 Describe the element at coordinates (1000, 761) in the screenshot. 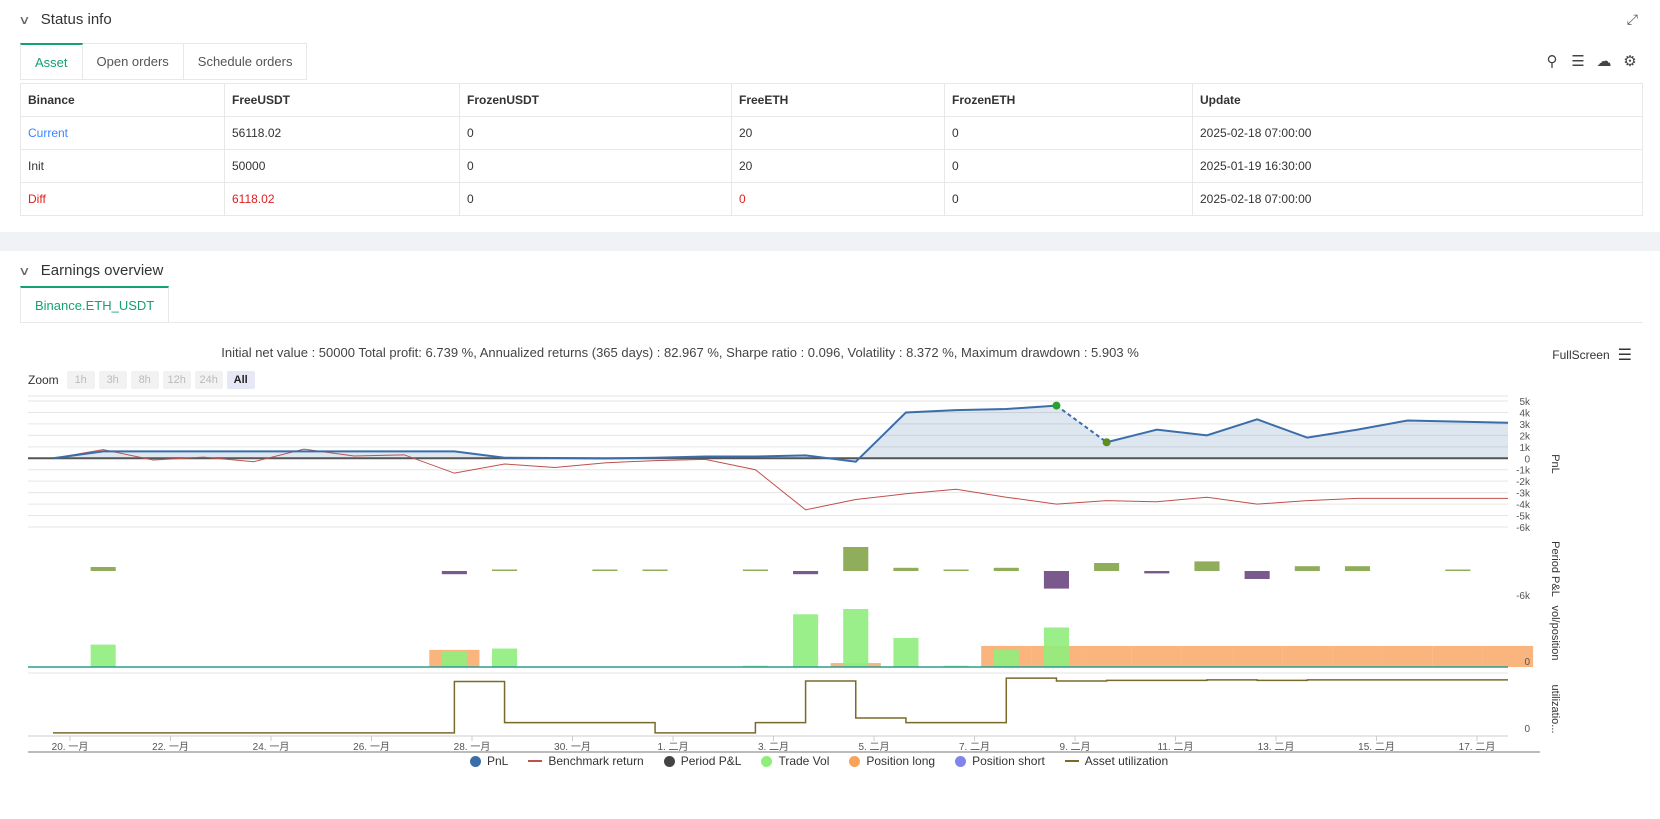

I see `legend-position-short: Position short` at that location.